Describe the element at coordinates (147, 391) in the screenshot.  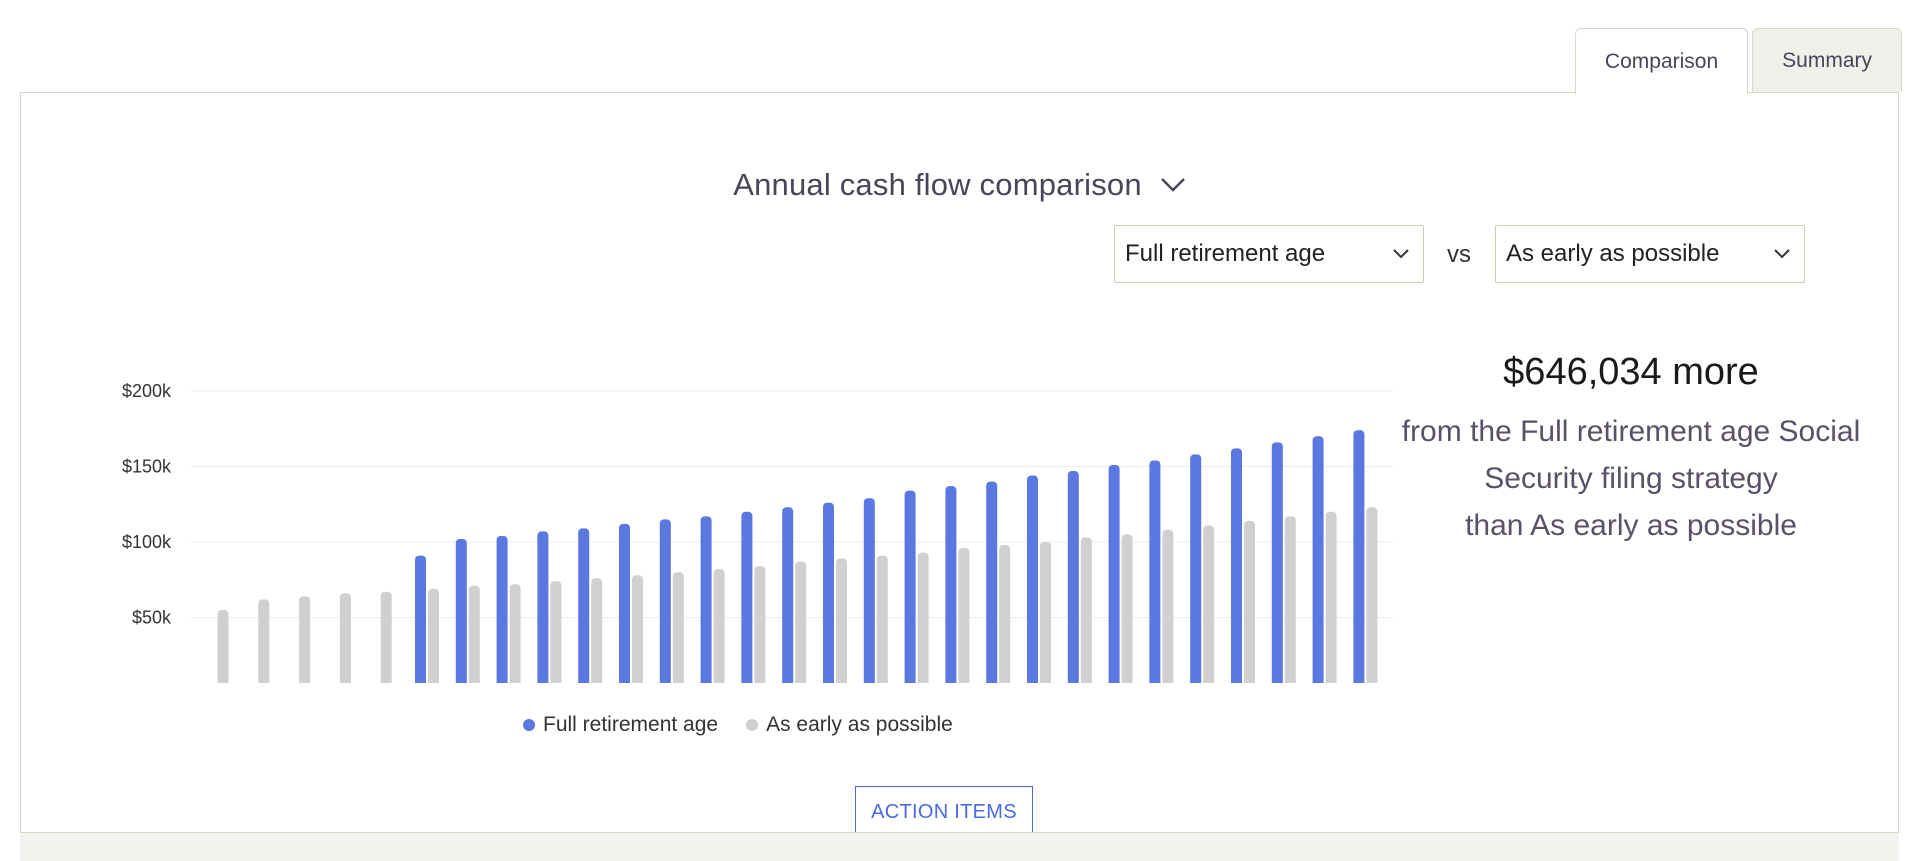
I see `y-tick-label: $200k` at that location.